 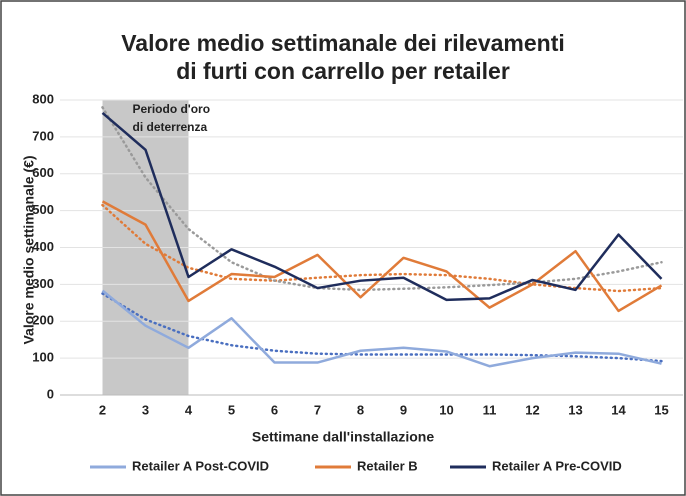 I want to click on x-tick-label: 5, so click(x=231, y=409).